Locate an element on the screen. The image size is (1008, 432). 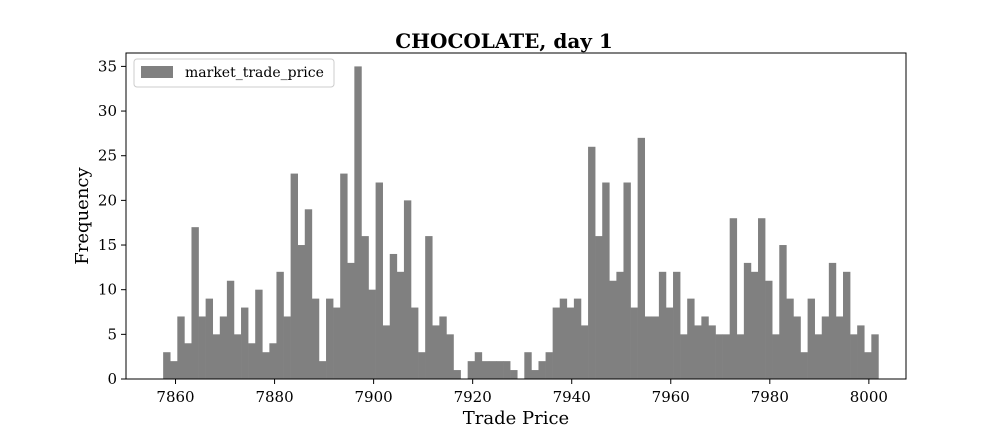
legend: market_trade_price is located at coordinates (234, 73).